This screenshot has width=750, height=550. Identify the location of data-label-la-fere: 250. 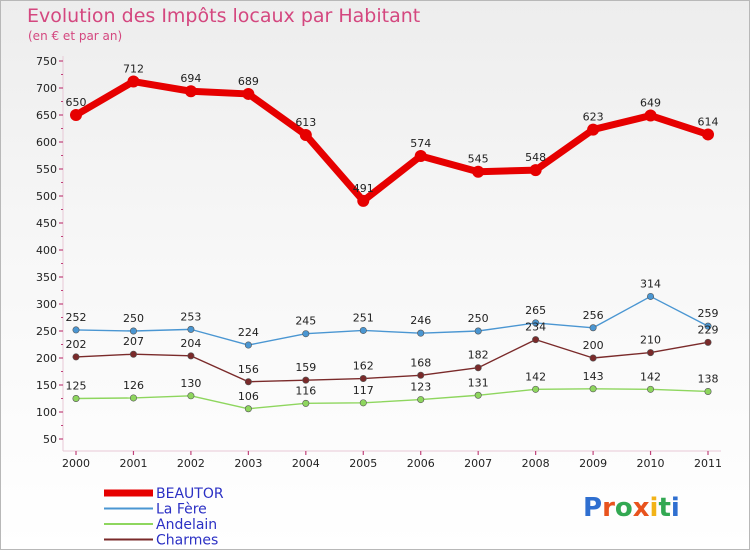
(478, 318).